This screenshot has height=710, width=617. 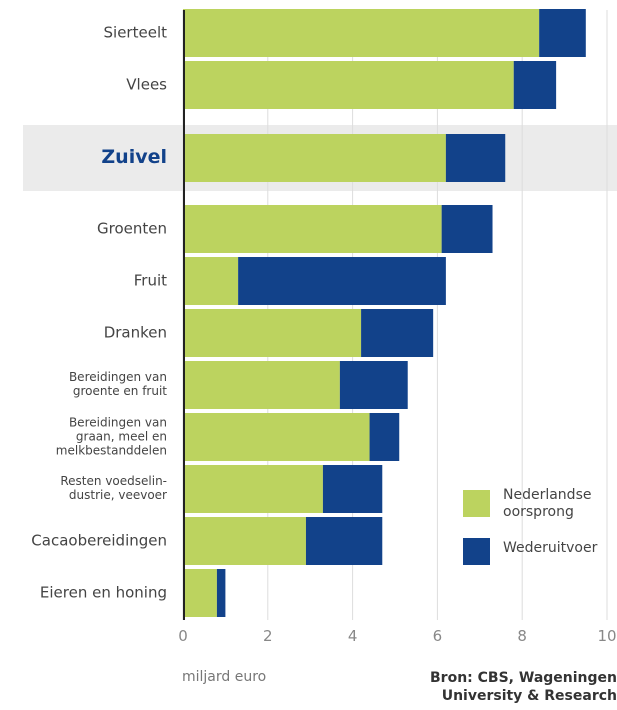 What do you see at coordinates (103, 592) in the screenshot?
I see `category-label: Eieren en honing` at bounding box center [103, 592].